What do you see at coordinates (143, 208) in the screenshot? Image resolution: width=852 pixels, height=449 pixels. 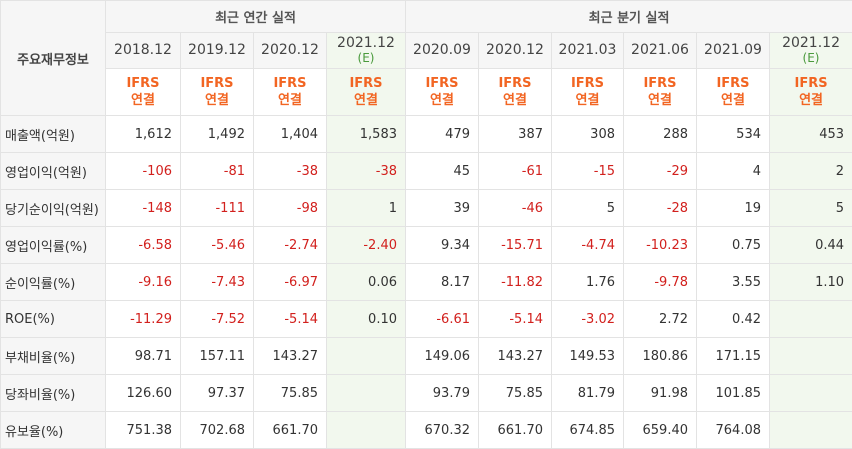 I see `table-cell: -148` at bounding box center [143, 208].